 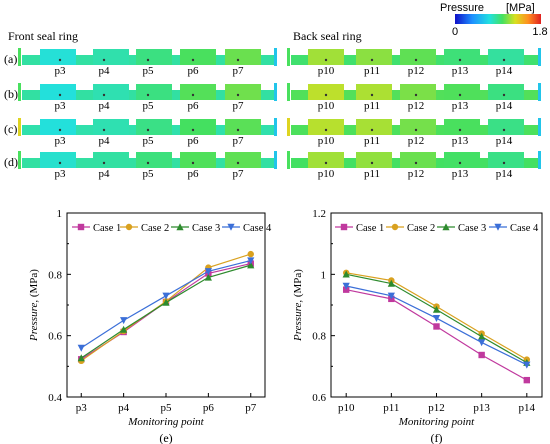 What do you see at coordinates (96, 228) in the screenshot?
I see `legend-entry: Case 1` at bounding box center [96, 228].